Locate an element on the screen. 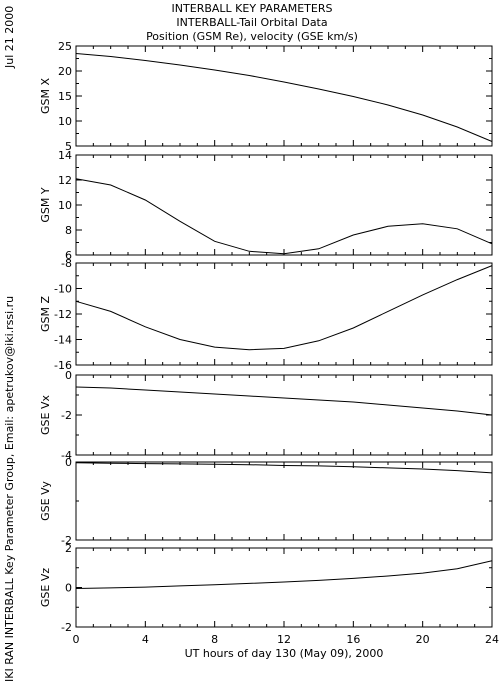 This screenshot has width=504, height=684. chart-caption: Position (GSM Re), velocity (GSE km/s) is located at coordinates (252, 36).